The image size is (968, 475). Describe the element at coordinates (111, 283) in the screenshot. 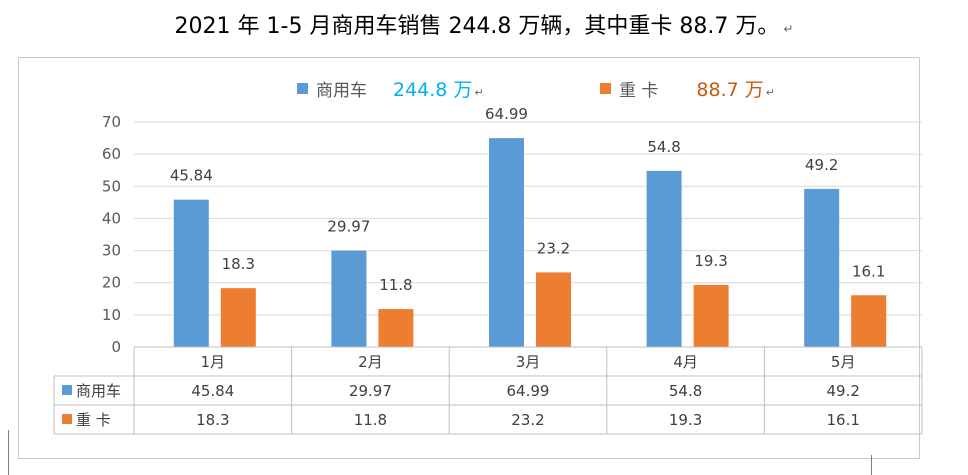

I see `y-tick-label: 20` at that location.